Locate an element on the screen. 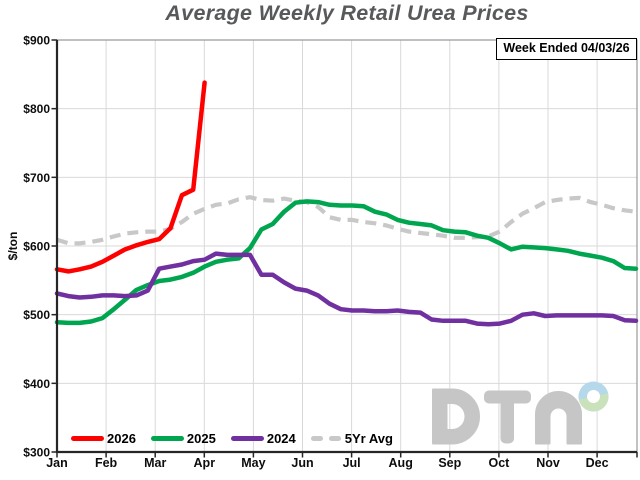  legend-label-2026: 2026 is located at coordinates (121, 438).